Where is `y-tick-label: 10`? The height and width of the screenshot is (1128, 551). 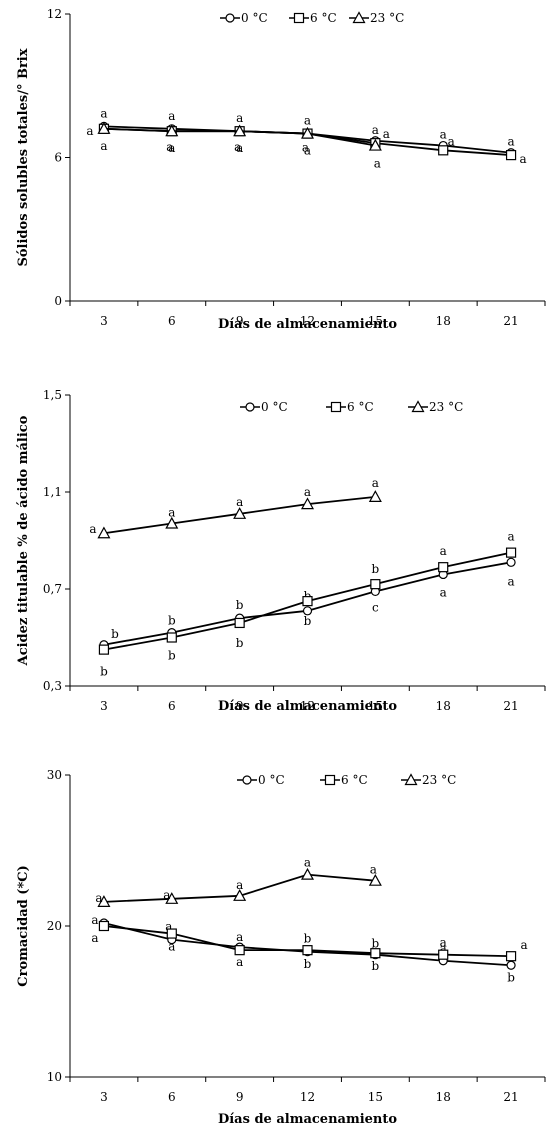 y-tick-label: 10 is located at coordinates (54, 1077).